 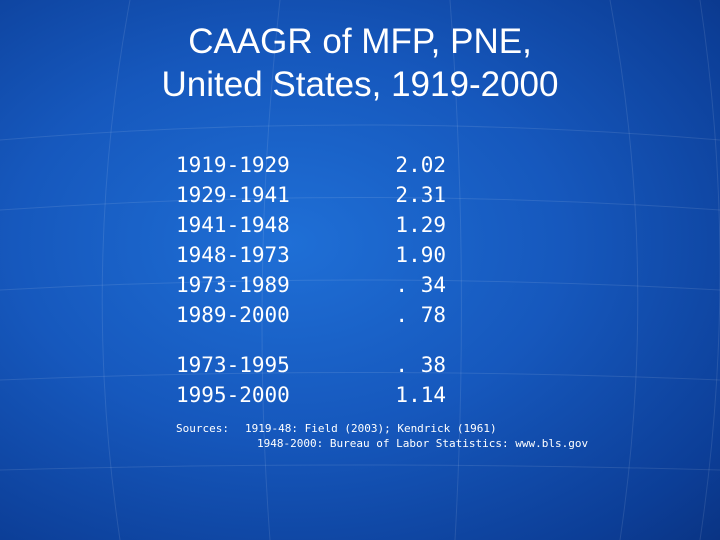 What do you see at coordinates (420, 225) in the screenshot?
I see `growth-value: 1.29` at bounding box center [420, 225].